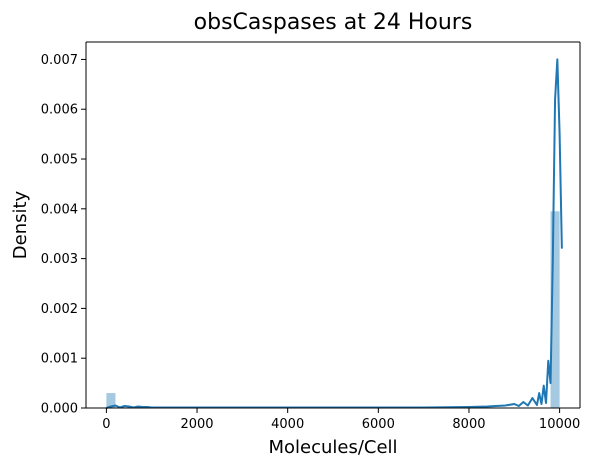 The image size is (594, 466). What do you see at coordinates (59, 409) in the screenshot?
I see `y-tick-label-0: 0.000` at bounding box center [59, 409].